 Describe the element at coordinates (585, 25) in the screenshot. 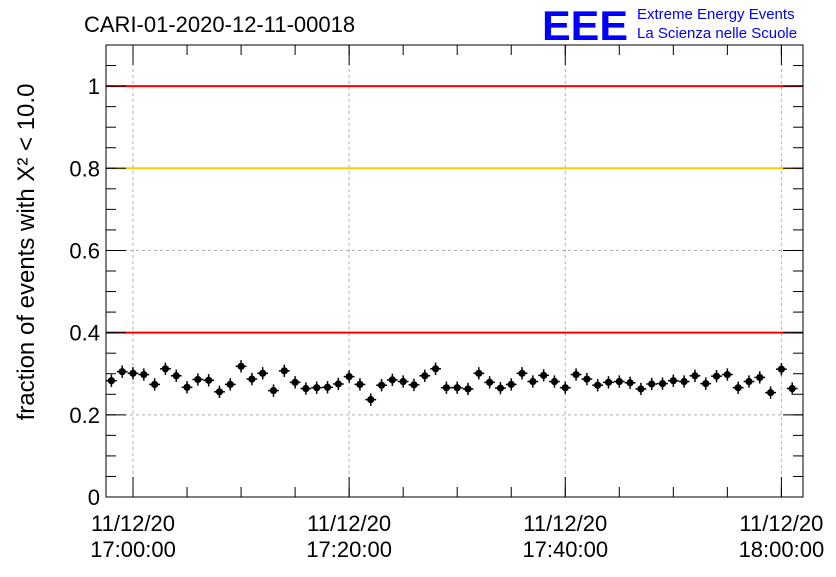

I see `eee-logo-mark: EEE` at that location.